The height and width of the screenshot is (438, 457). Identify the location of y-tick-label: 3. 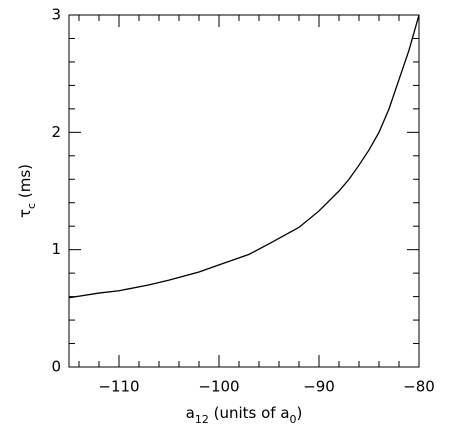
(56, 15).